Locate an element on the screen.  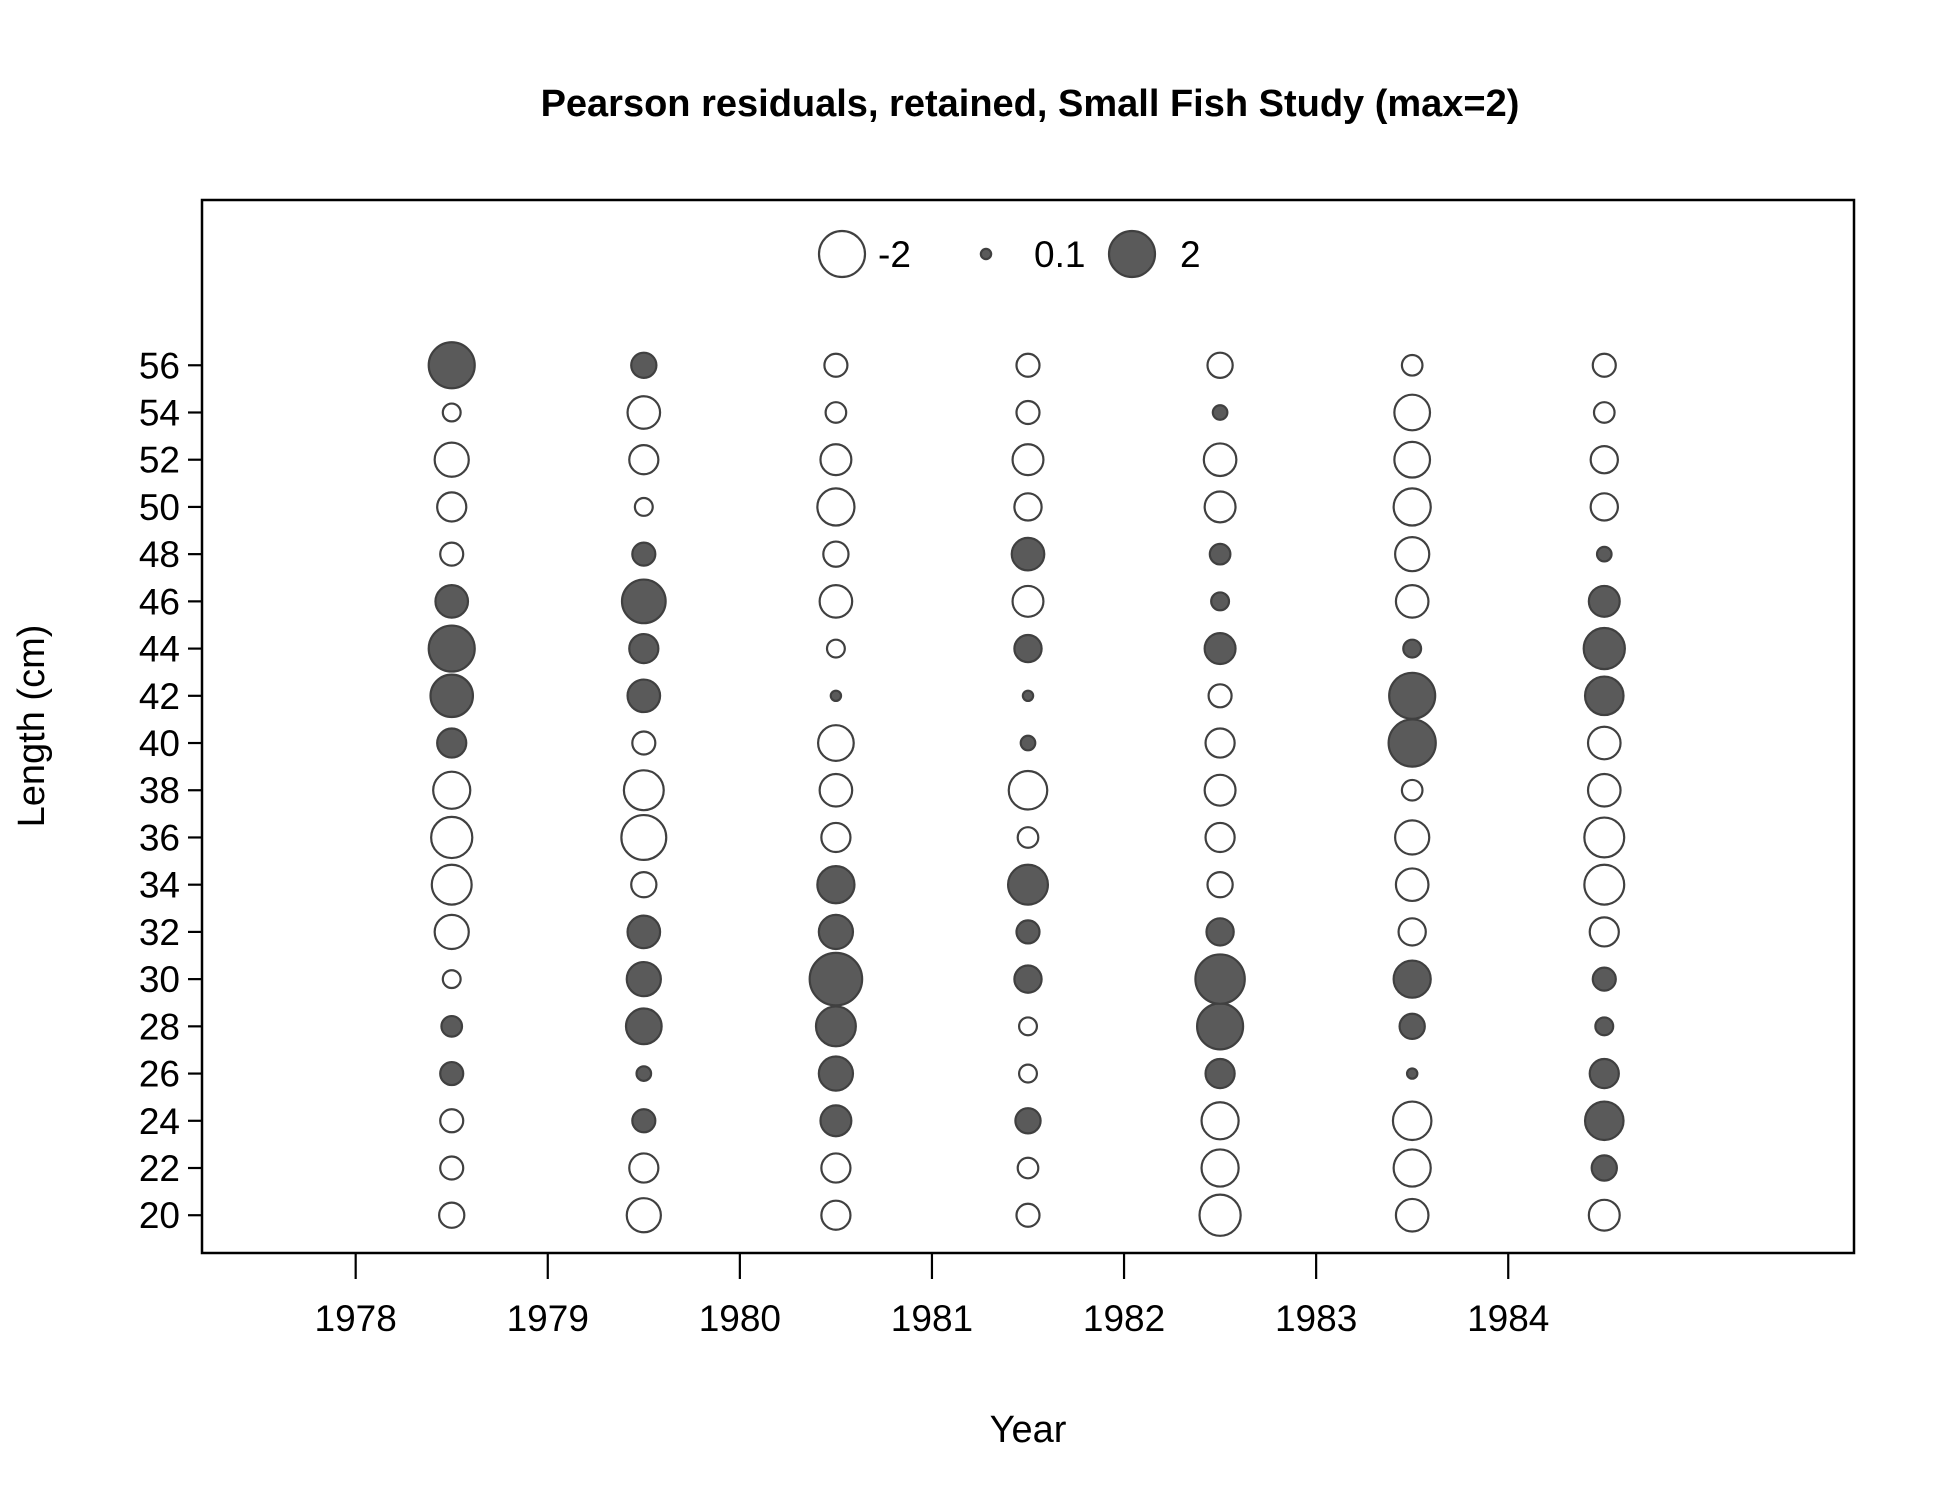
y-tick-label: 30 is located at coordinates (159, 979).